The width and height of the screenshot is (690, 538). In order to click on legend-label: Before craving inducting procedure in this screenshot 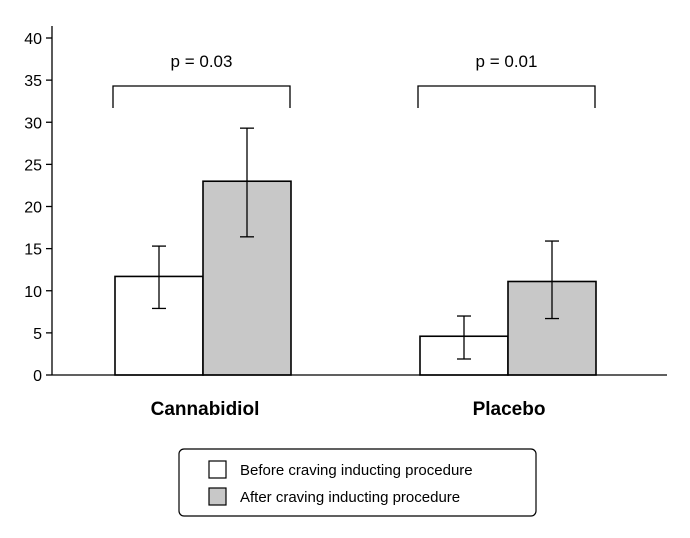, I will do `click(356, 470)`.